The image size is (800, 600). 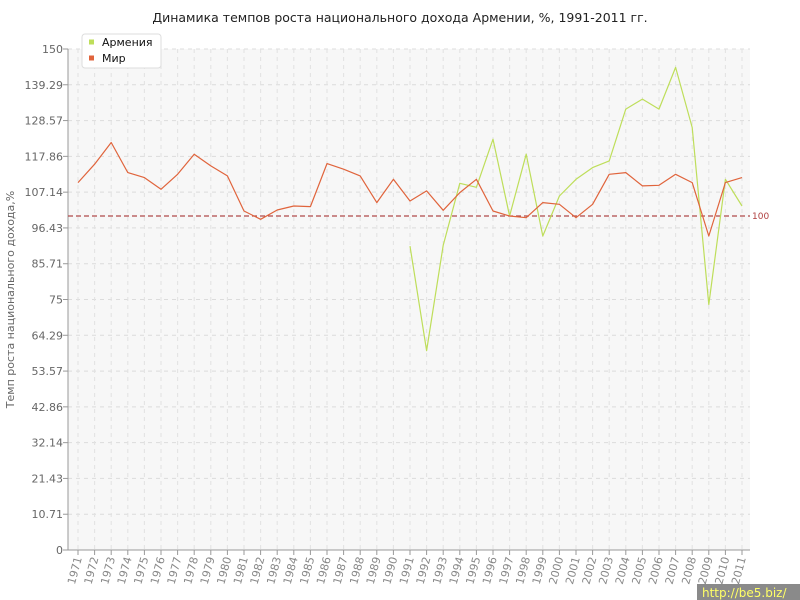 I want to click on y-tick-label: 107.14, so click(x=44, y=192).